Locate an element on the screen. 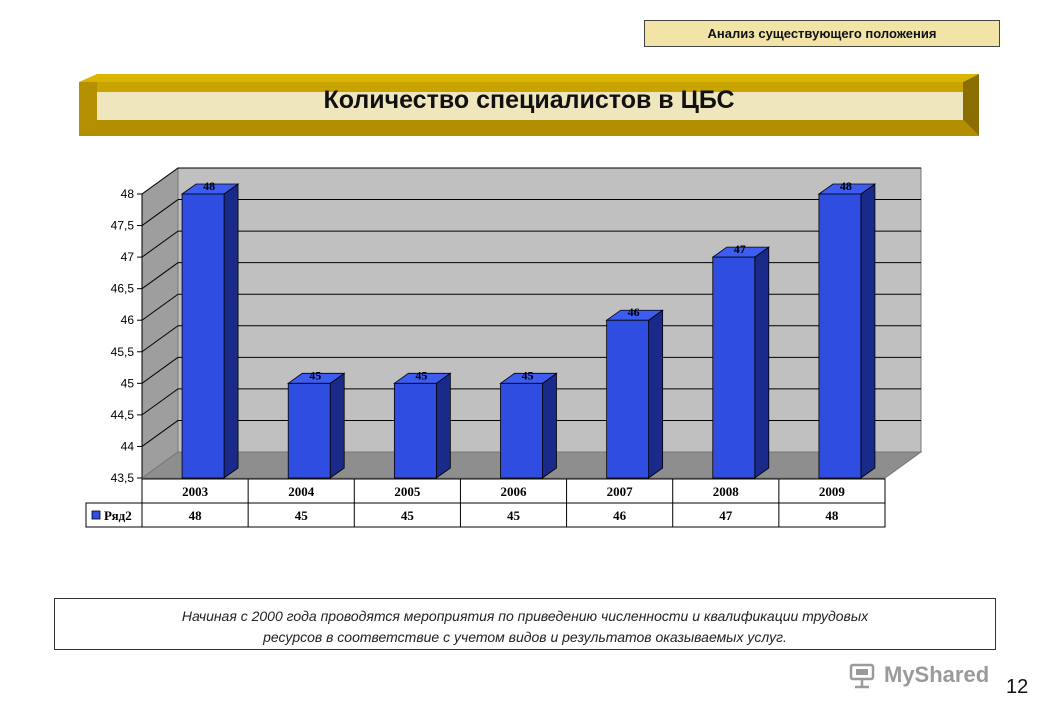 The image size is (1040, 720). chart-side-wall is located at coordinates (160, 323).